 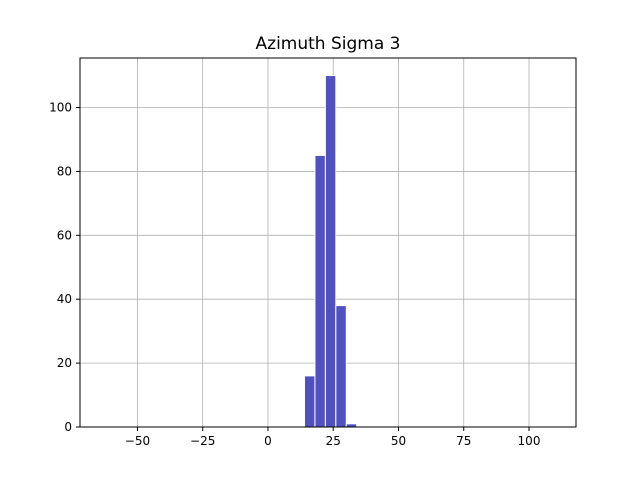 I want to click on y-tick-label: 60, so click(x=64, y=235).